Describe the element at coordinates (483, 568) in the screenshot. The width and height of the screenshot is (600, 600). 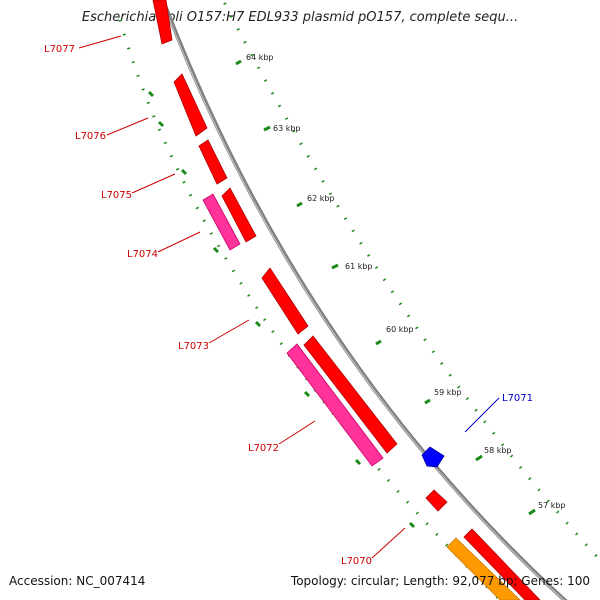
I see `gene-orange` at that location.